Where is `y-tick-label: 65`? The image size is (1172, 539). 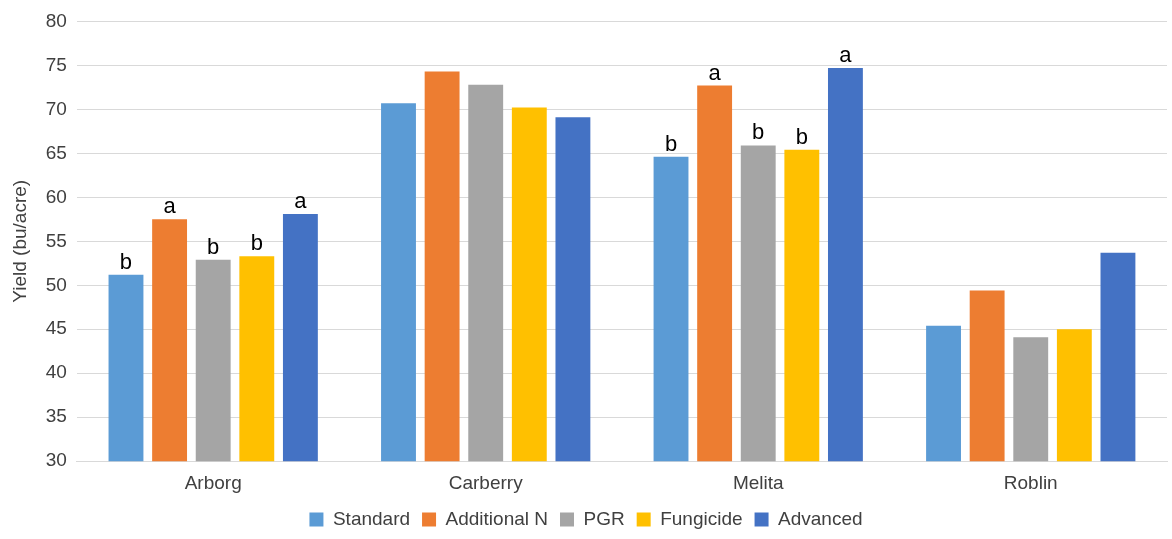 y-tick-label: 65 is located at coordinates (56, 152).